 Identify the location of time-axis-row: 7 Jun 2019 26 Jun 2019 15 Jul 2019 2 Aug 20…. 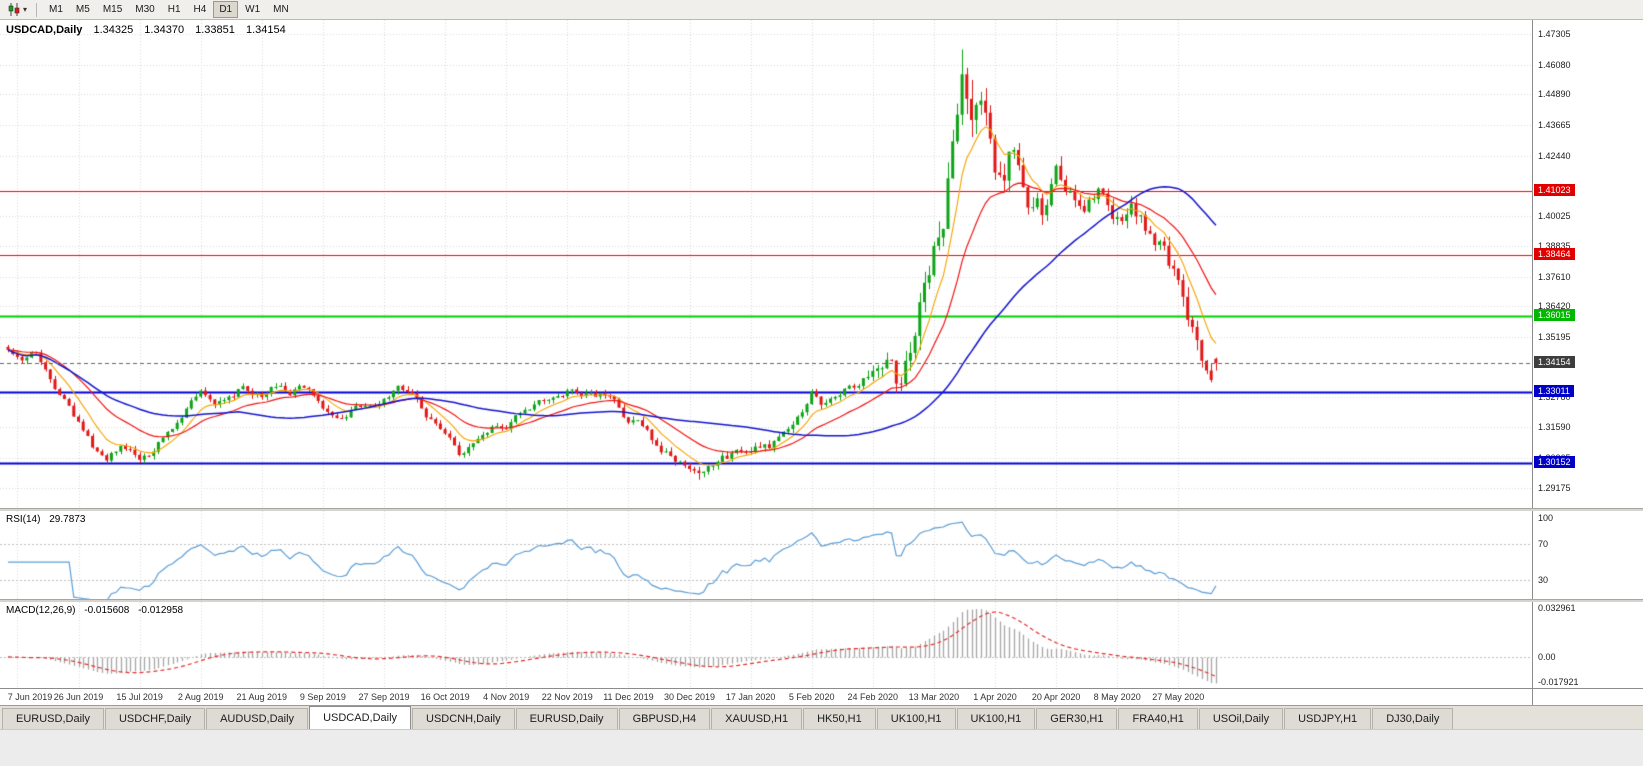
(821, 696).